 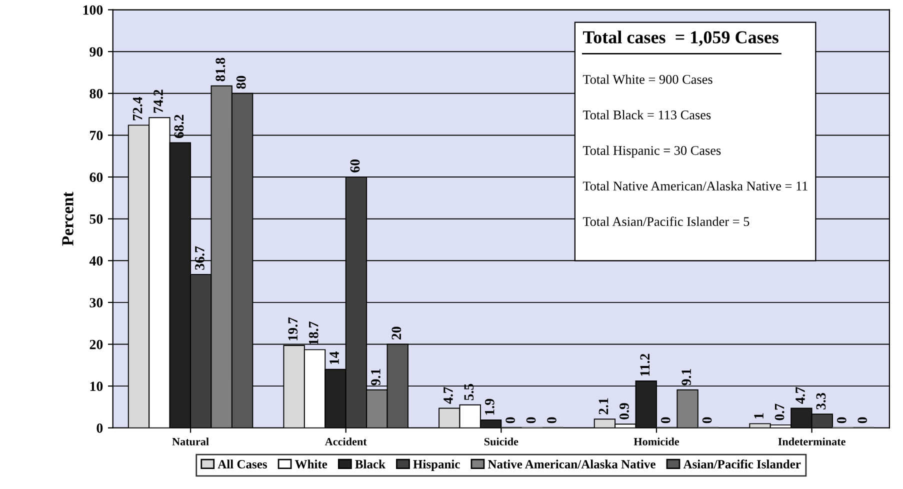 What do you see at coordinates (99, 428) in the screenshot?
I see `y-tick-label: 0` at bounding box center [99, 428].